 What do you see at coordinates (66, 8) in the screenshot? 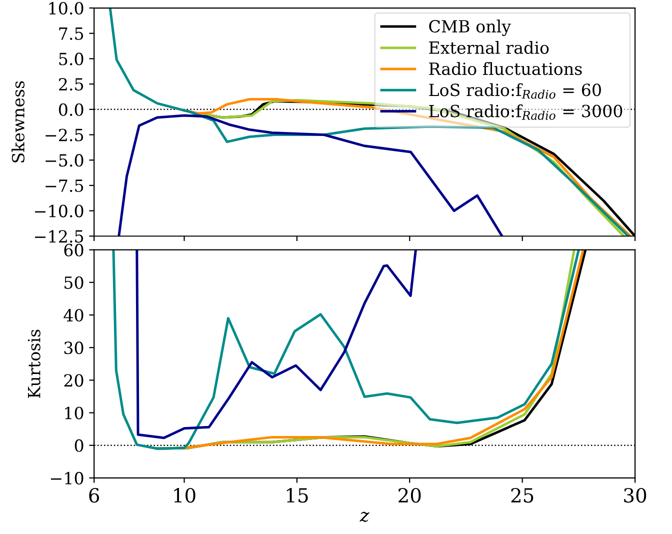
I see `y-tick-label: 10.0` at bounding box center [66, 8].